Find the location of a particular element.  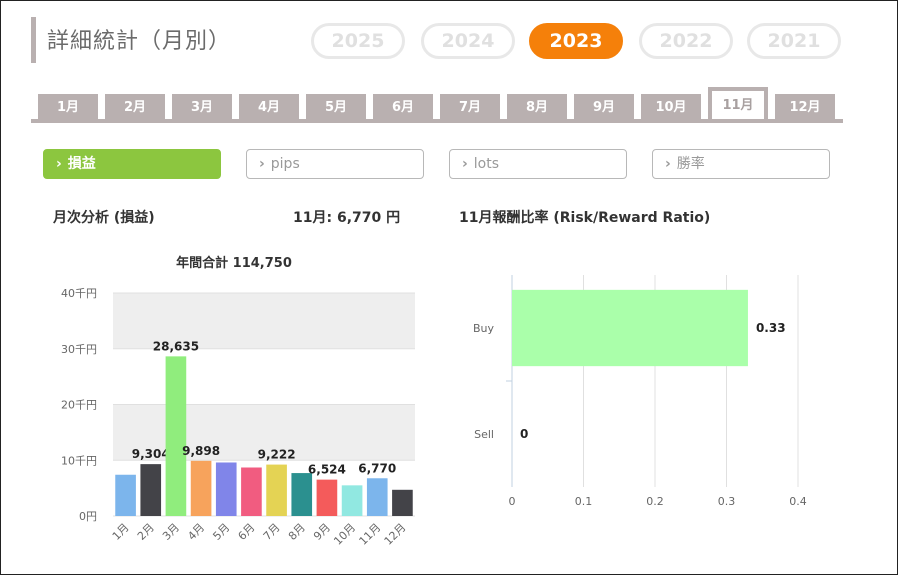

metric-label: lots is located at coordinates (486, 164).